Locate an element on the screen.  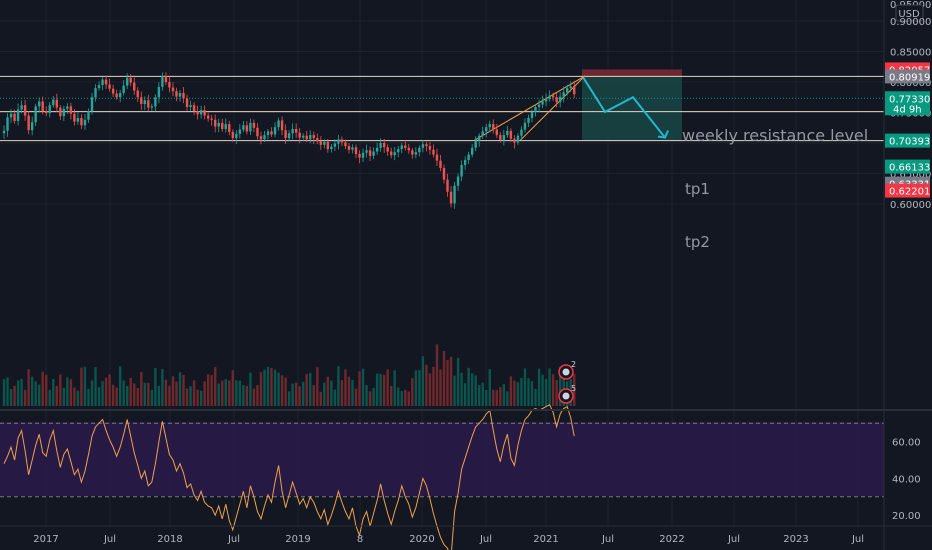
annotation-tp1: tp1 is located at coordinates (697, 189).